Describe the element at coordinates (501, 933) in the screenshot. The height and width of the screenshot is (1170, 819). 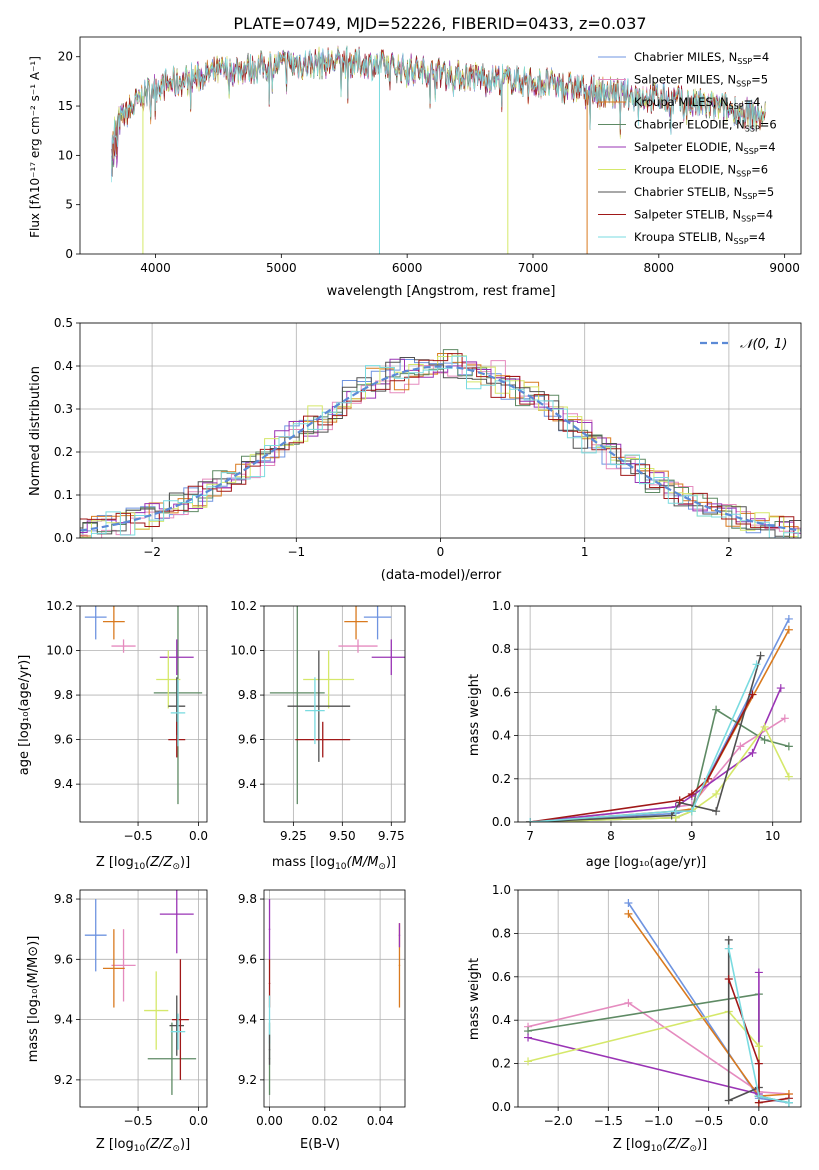
I see `weight-z-ytick-label: 0.8` at that location.